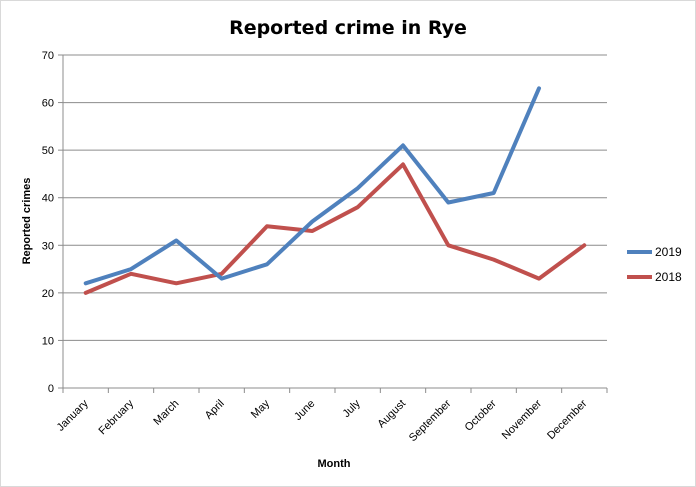 The image size is (696, 487). I want to click on y-tick-label: 10, so click(48, 341).